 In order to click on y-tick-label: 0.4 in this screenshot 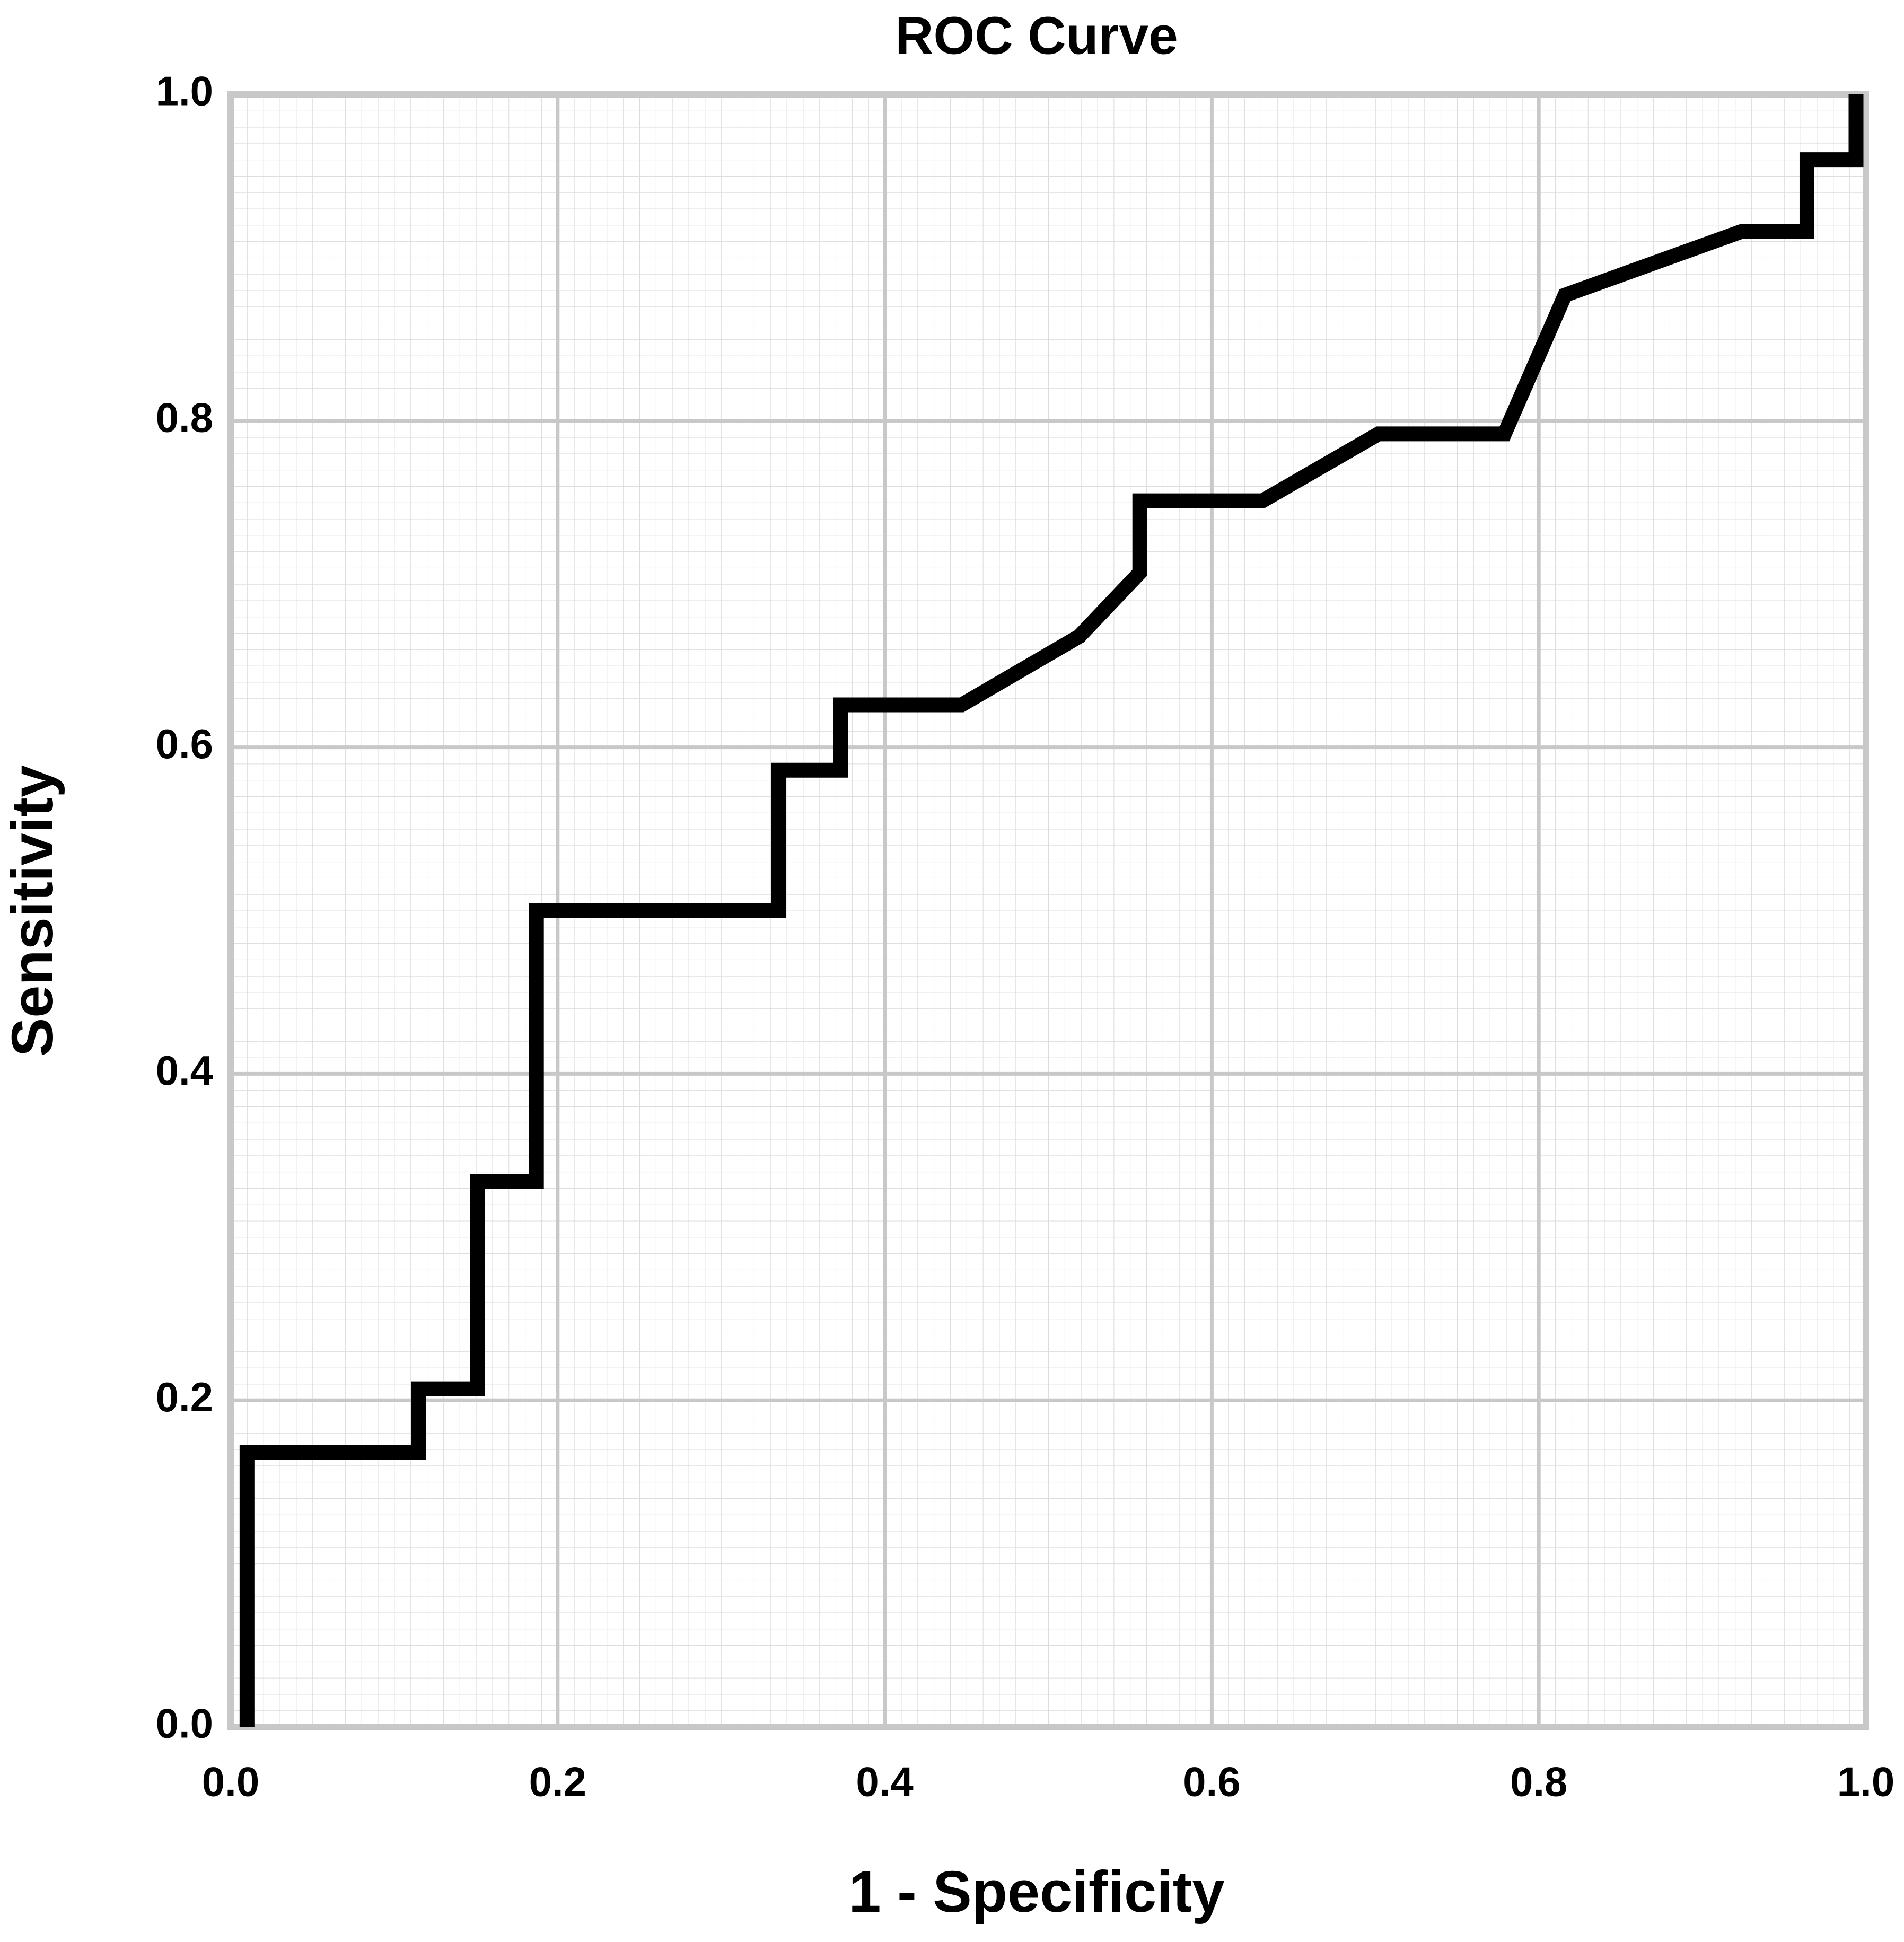, I will do `click(184, 1070)`.